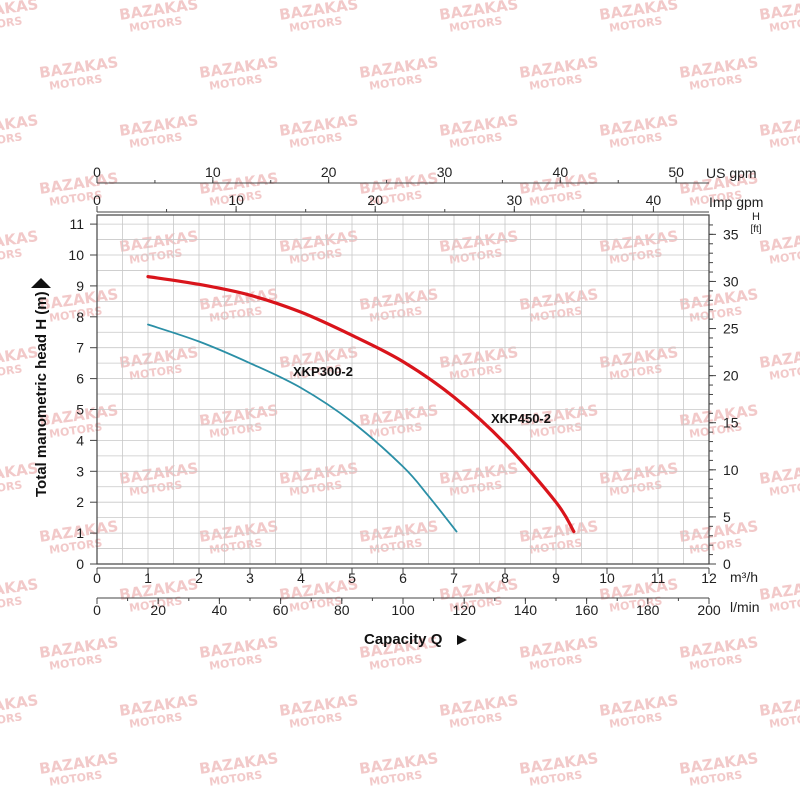 The height and width of the screenshot is (800, 800). I want to click on x-axis-arrow-icon, so click(462, 640).